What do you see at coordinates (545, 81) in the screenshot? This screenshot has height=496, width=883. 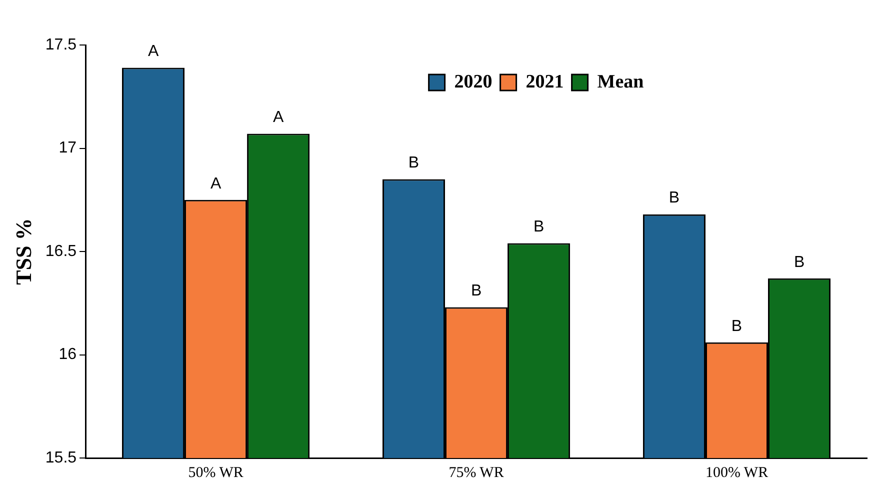 I see `legend-label: 2021` at bounding box center [545, 81].